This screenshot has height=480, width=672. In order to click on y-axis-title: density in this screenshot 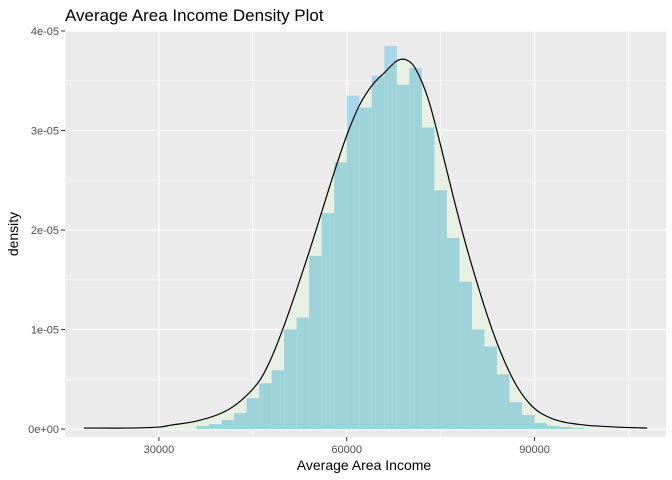, I will do `click(13, 234)`.